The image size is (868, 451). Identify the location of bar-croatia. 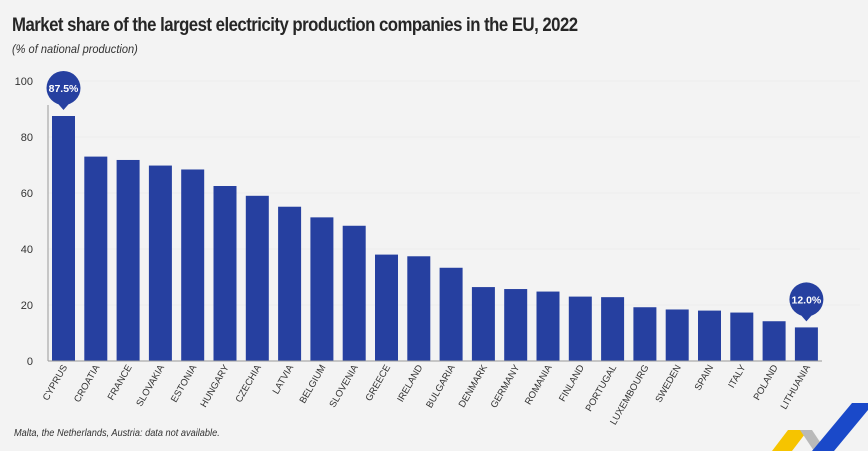
(96, 258).